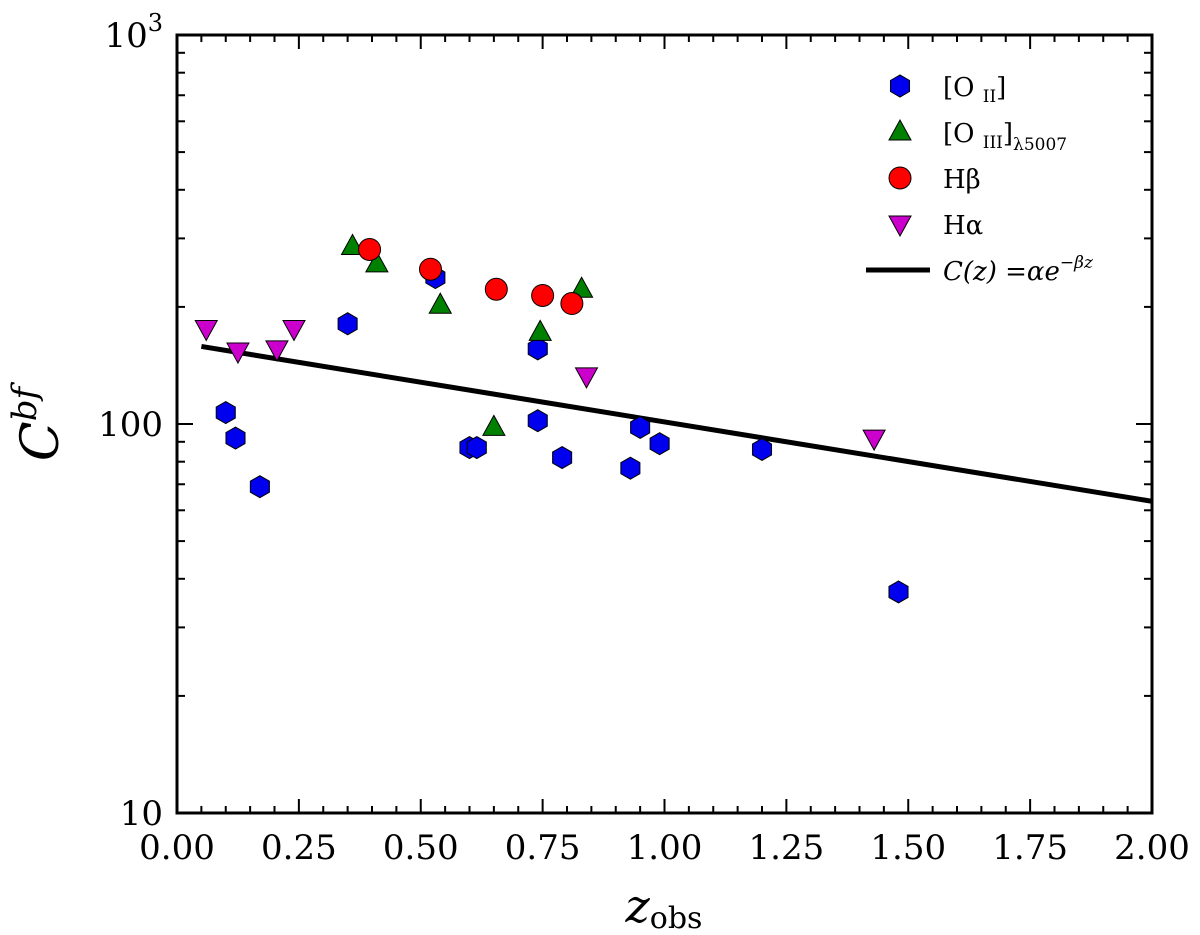  I want to click on legend-label: Hα, so click(963, 226).